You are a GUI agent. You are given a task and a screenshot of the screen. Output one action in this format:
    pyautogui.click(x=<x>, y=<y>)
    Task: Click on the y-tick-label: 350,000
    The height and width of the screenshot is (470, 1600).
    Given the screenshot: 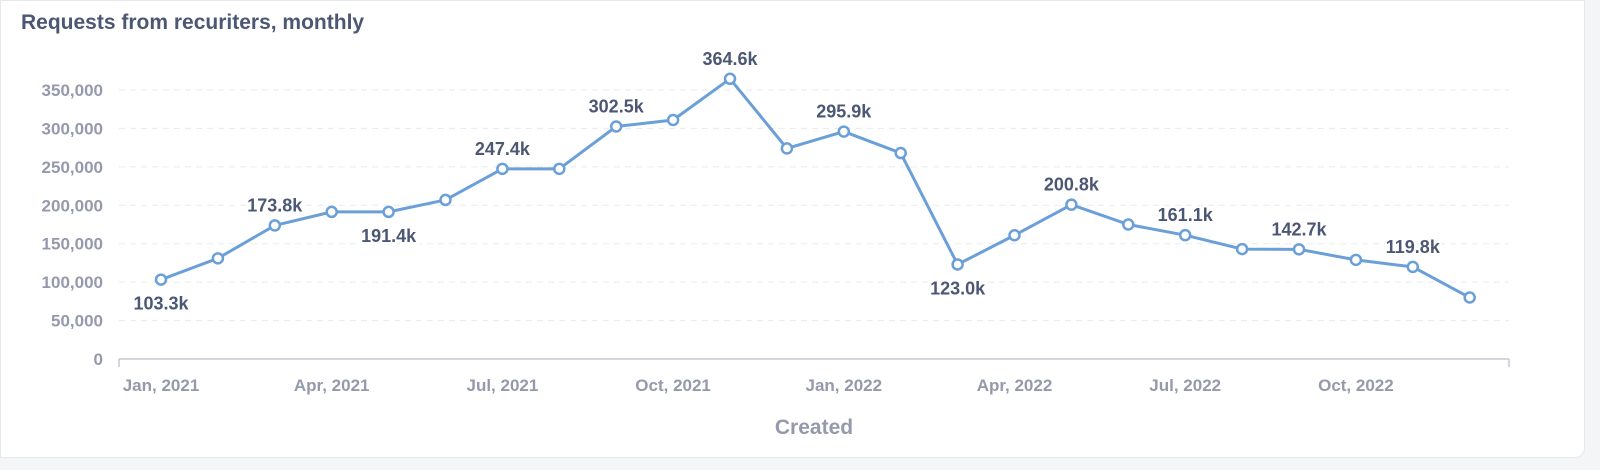 What is the action you would take?
    pyautogui.click(x=72, y=90)
    